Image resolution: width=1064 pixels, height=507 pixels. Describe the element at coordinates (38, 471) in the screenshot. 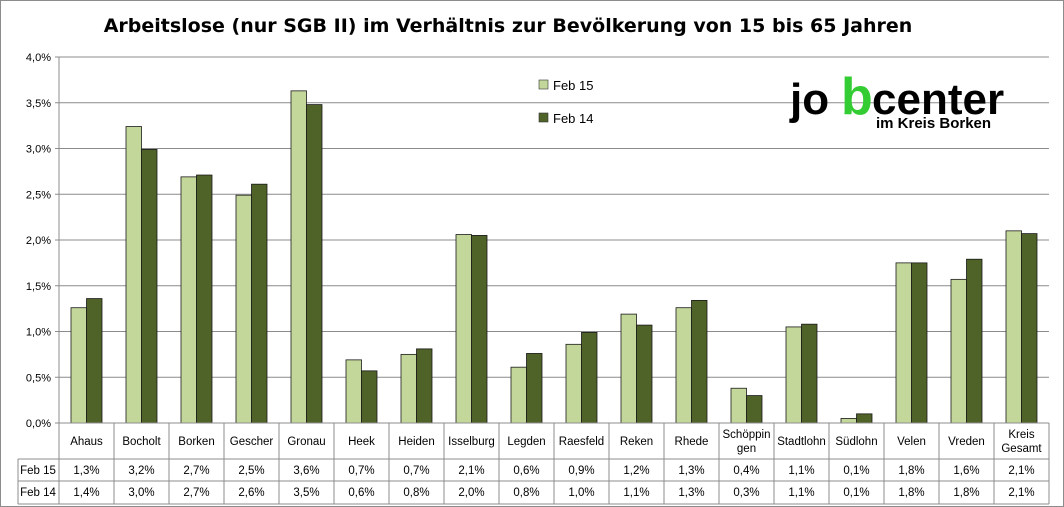

I see `table-series-label: Feb 15` at that location.